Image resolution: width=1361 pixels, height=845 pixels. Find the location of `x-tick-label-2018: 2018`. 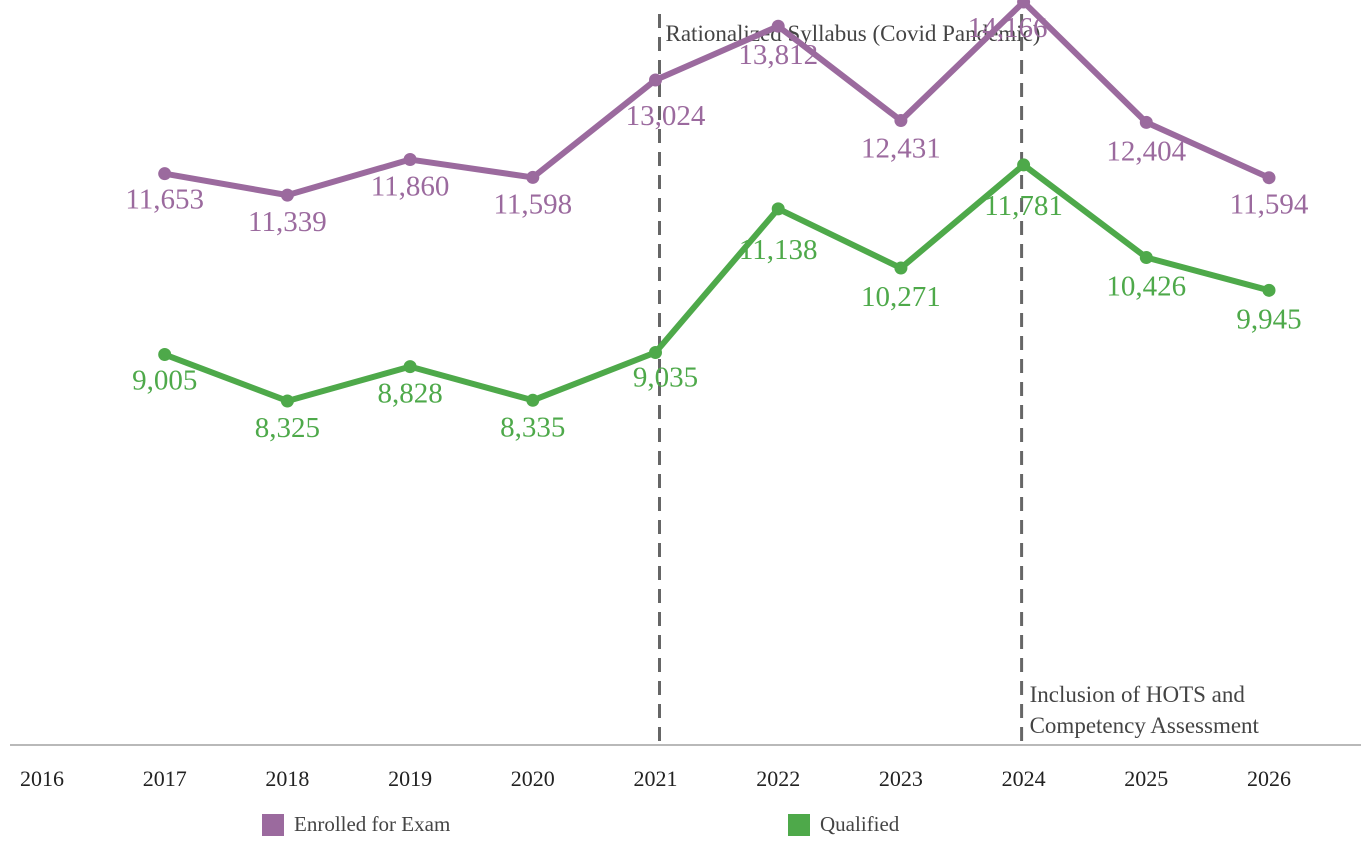

x-tick-label-2018: 2018 is located at coordinates (287, 778).